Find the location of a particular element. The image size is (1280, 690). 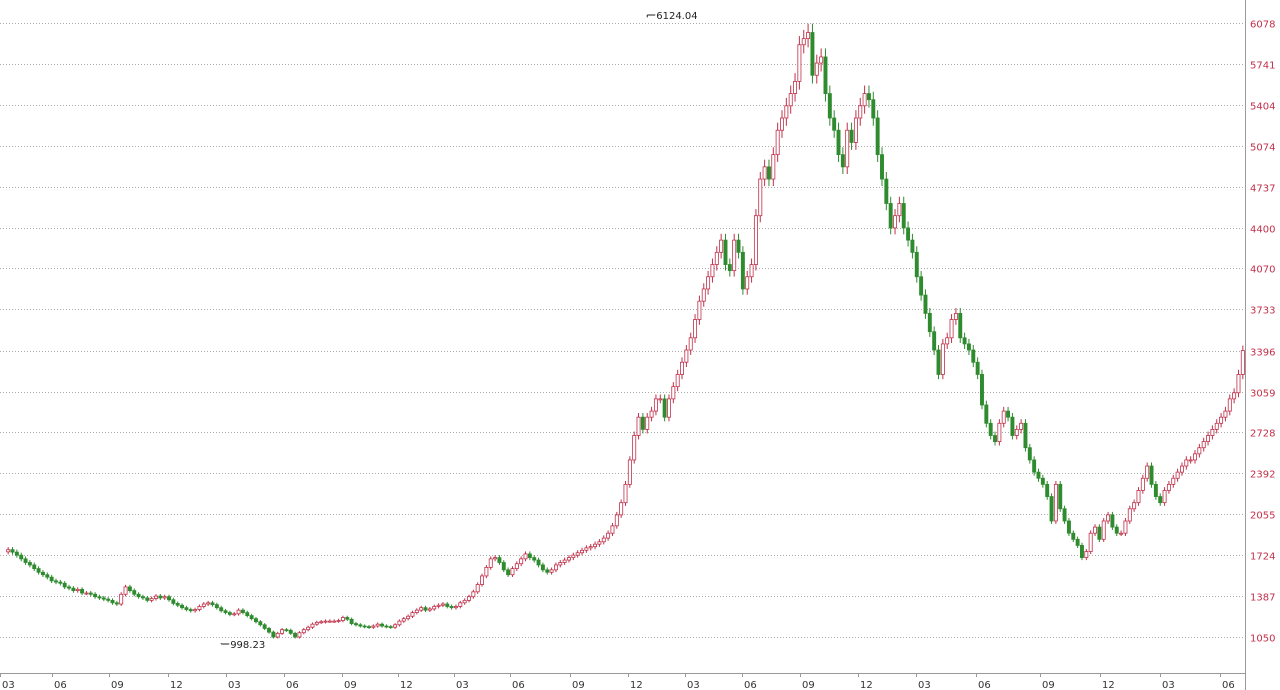

y-tick-label: 5074 is located at coordinates (1262, 148).